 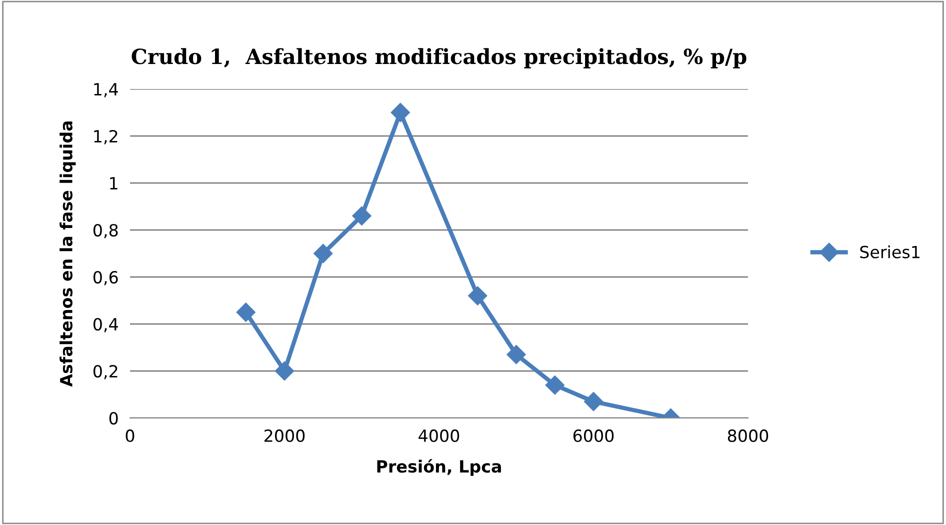 What do you see at coordinates (105, 278) in the screenshot?
I see `y-tick-label: 0,6` at bounding box center [105, 278].